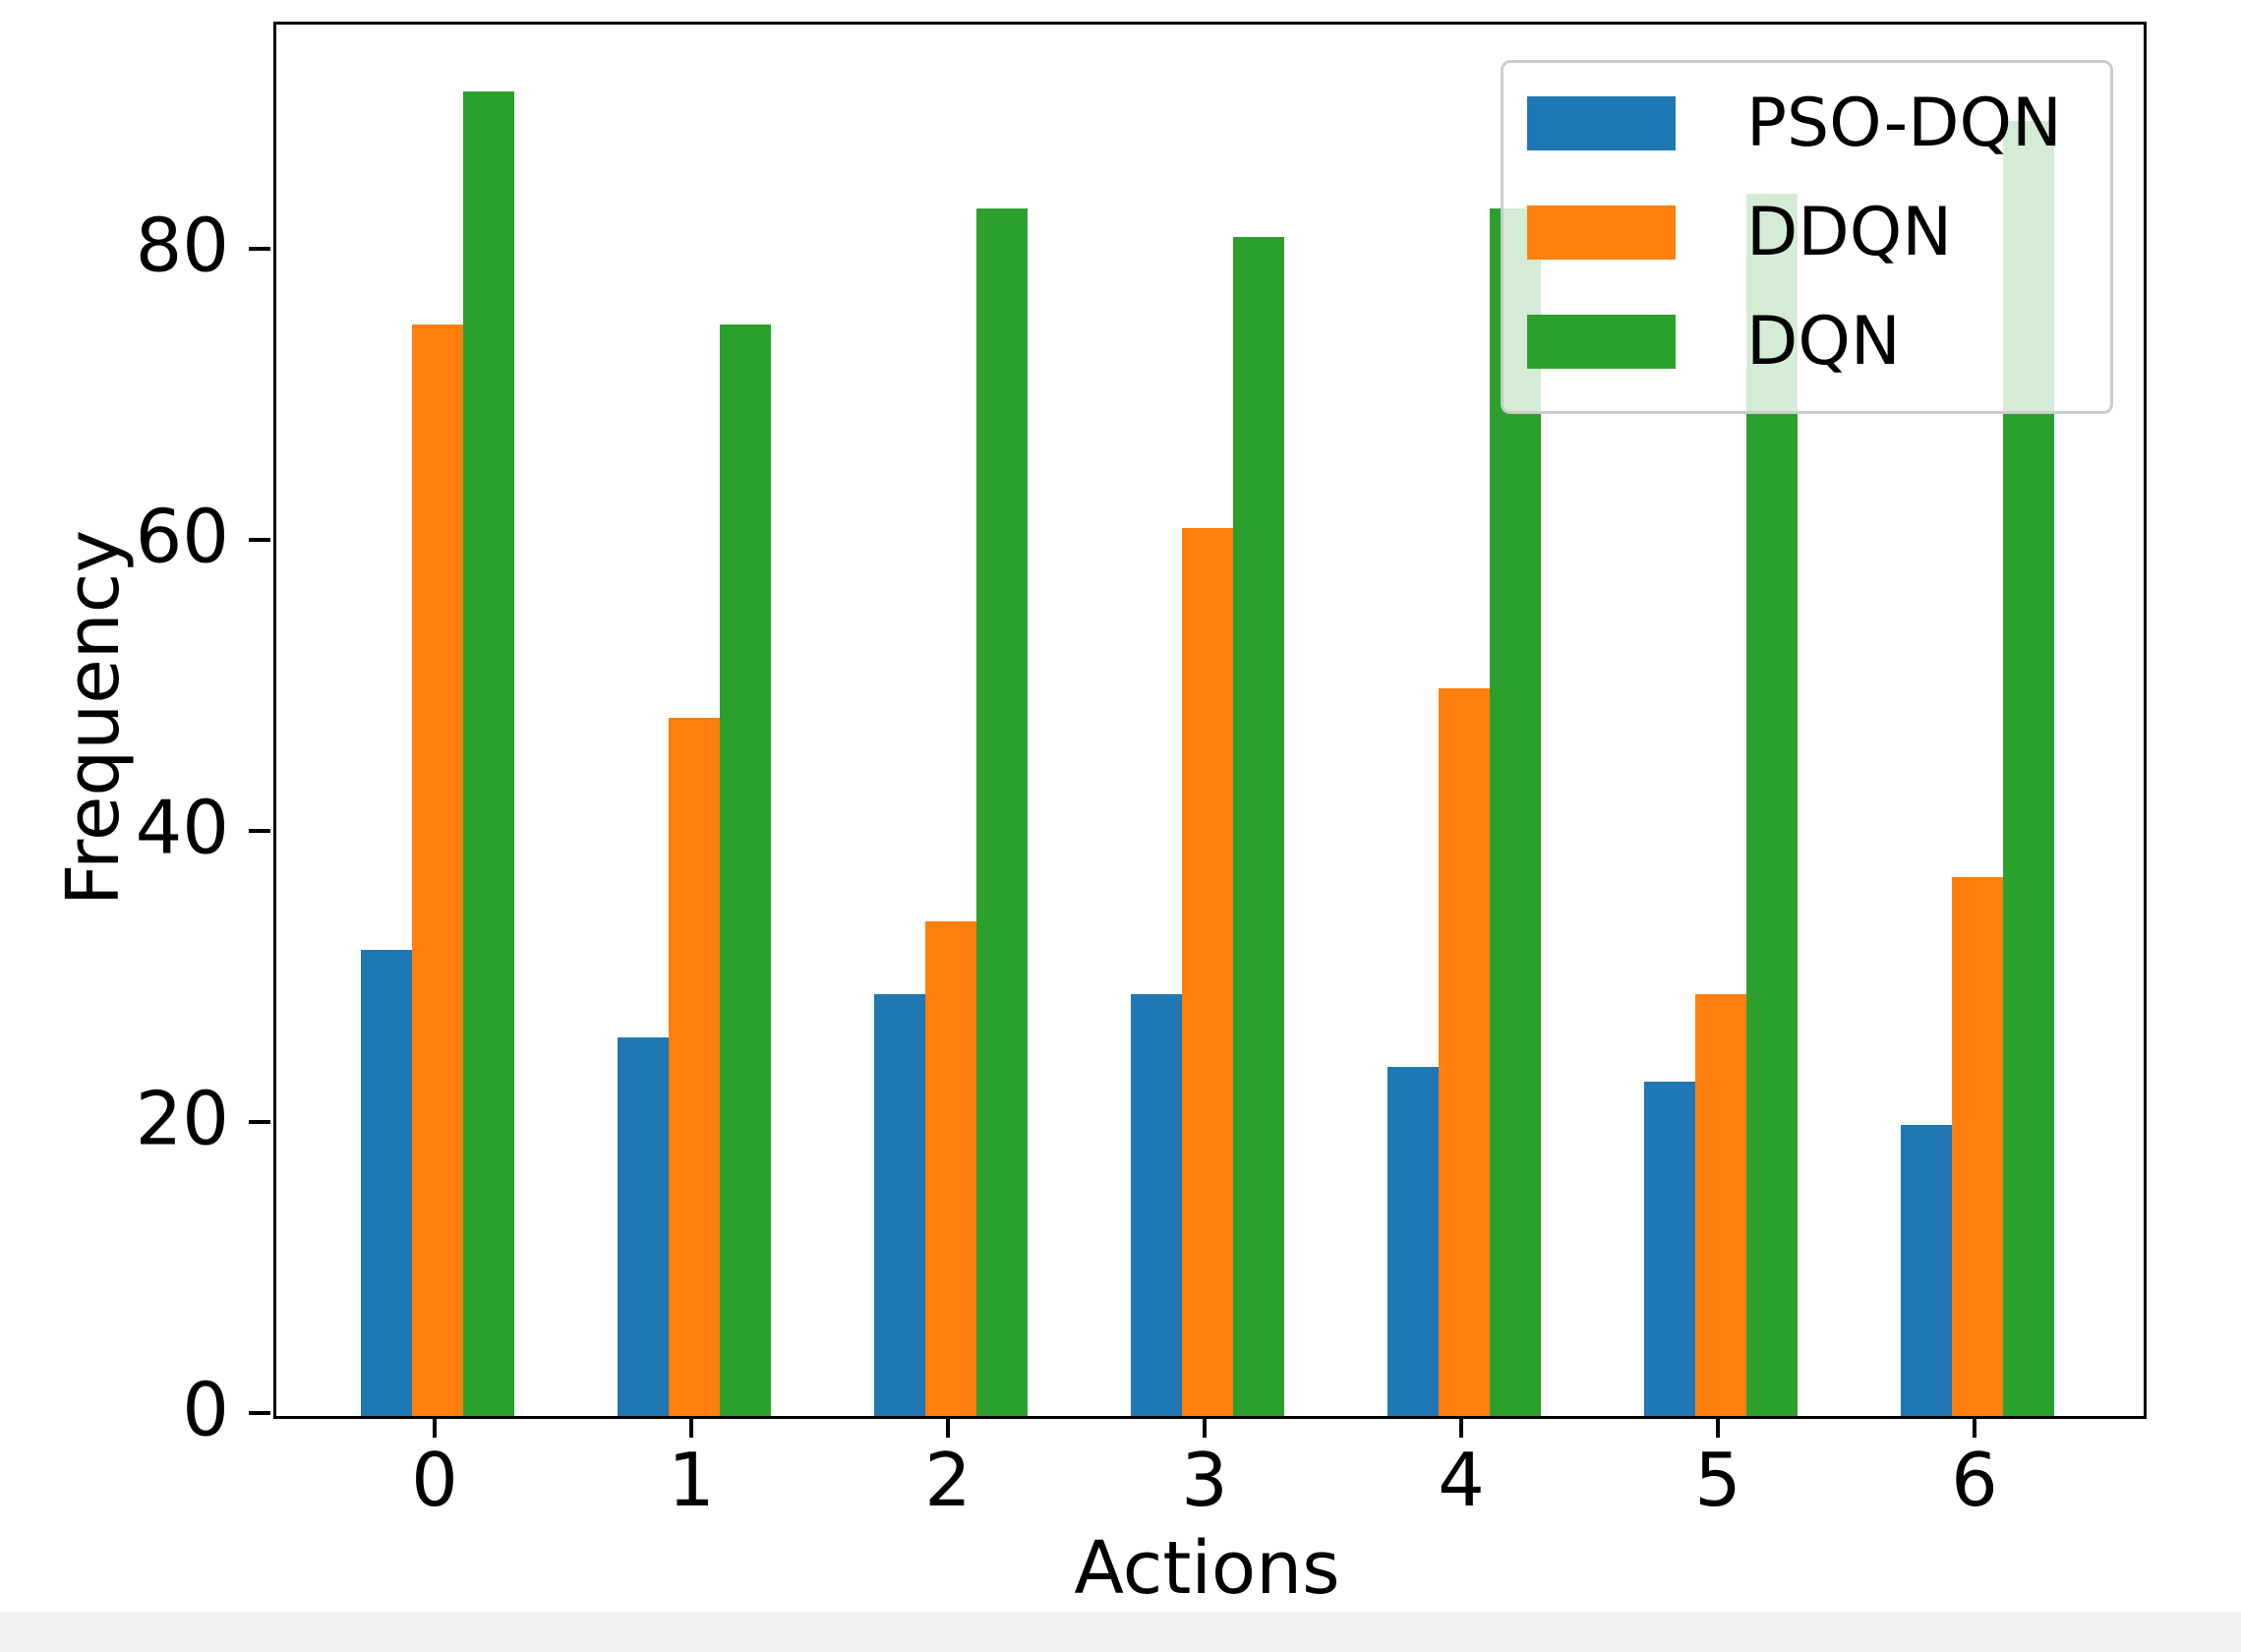 Image resolution: width=2241 pixels, height=1652 pixels. What do you see at coordinates (1207, 1568) in the screenshot?
I see `x-axis-title: Actions` at bounding box center [1207, 1568].